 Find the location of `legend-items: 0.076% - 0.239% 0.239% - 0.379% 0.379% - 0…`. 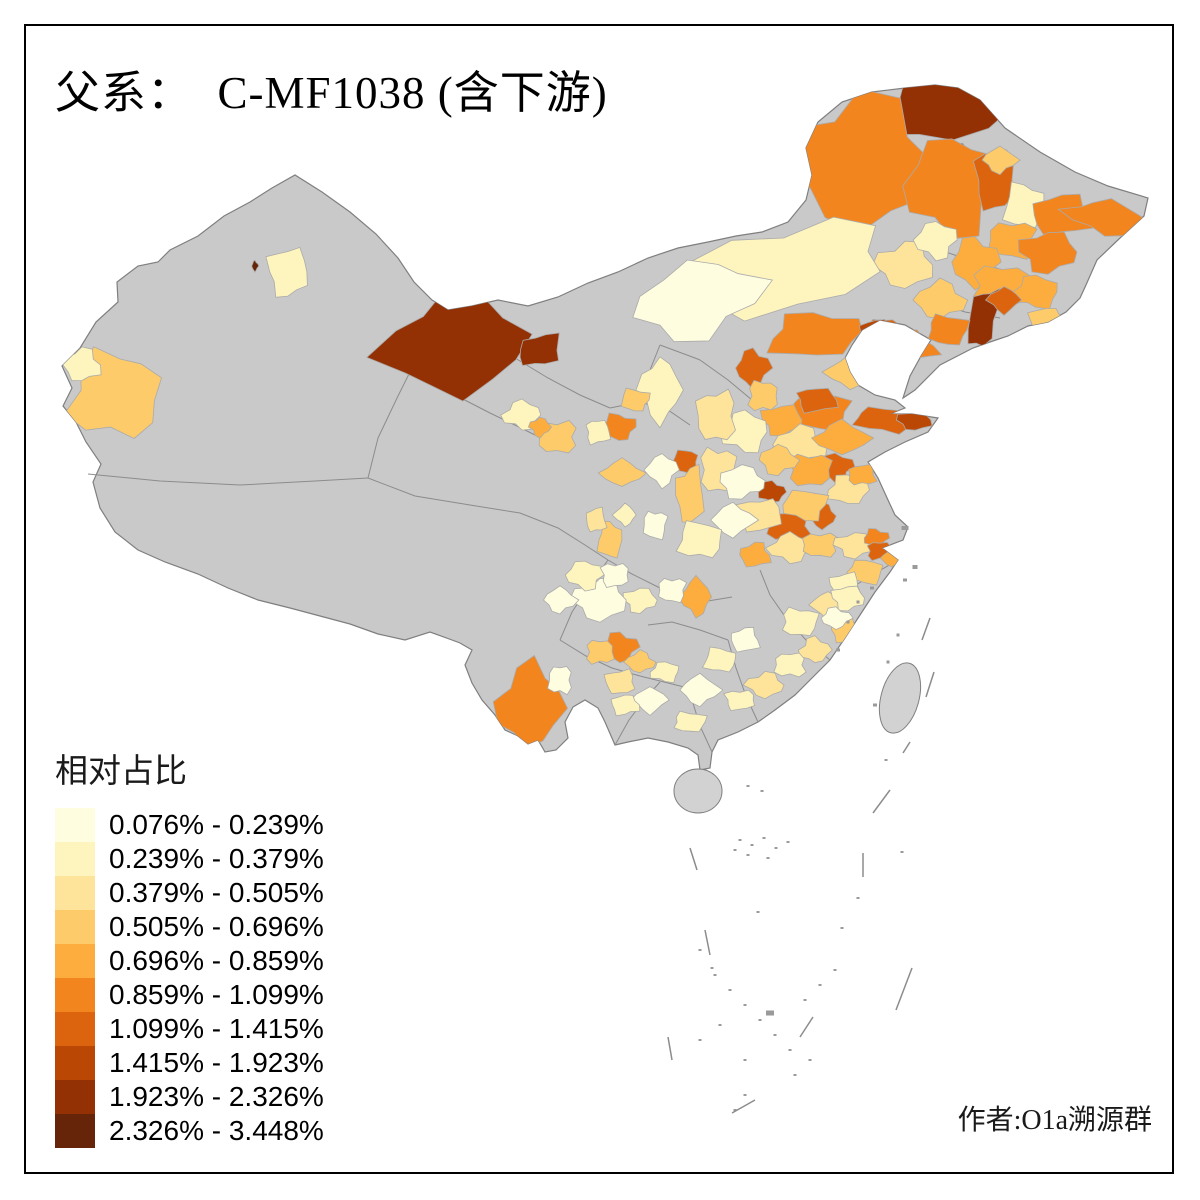

legend-items: 0.076% - 0.239% 0.239% - 0.379% 0.379% - 0… is located at coordinates (189, 978).